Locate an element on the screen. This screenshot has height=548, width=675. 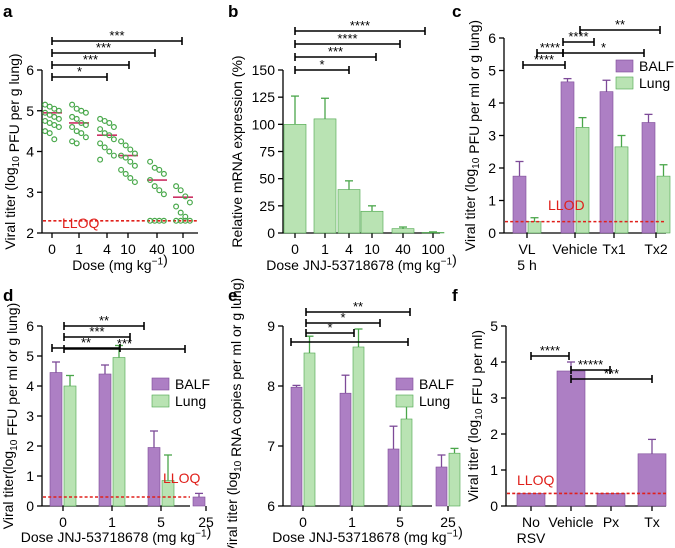
y-axis-label: Viral titer (log10 PFU per g lung) is located at coordinates (12, 151).